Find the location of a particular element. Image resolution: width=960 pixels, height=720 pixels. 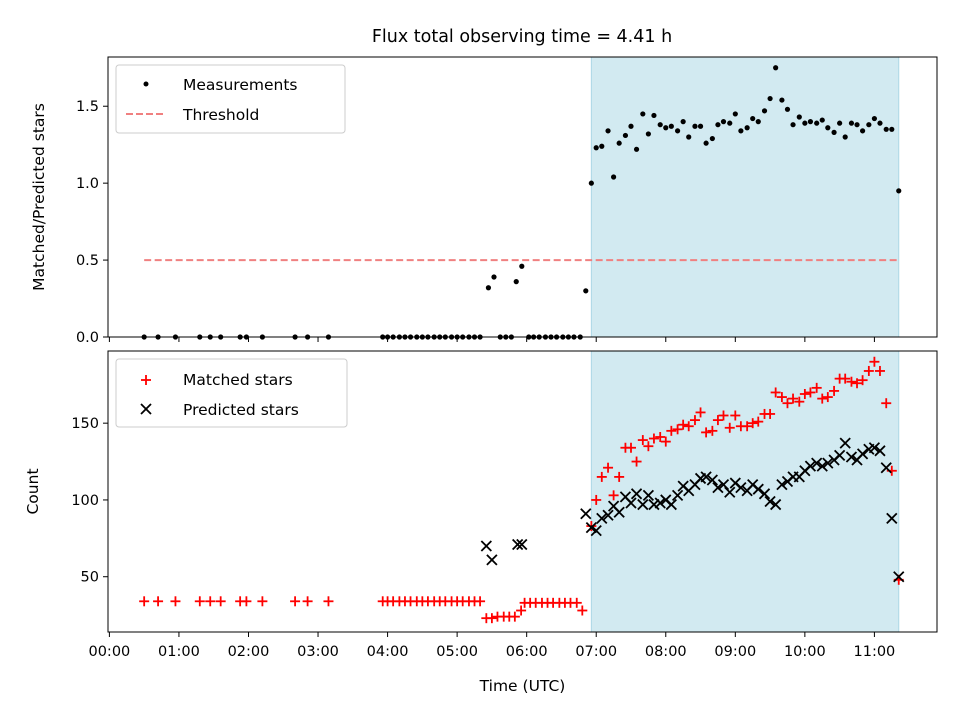

count-y-axis-label: Count is located at coordinates (33, 491).